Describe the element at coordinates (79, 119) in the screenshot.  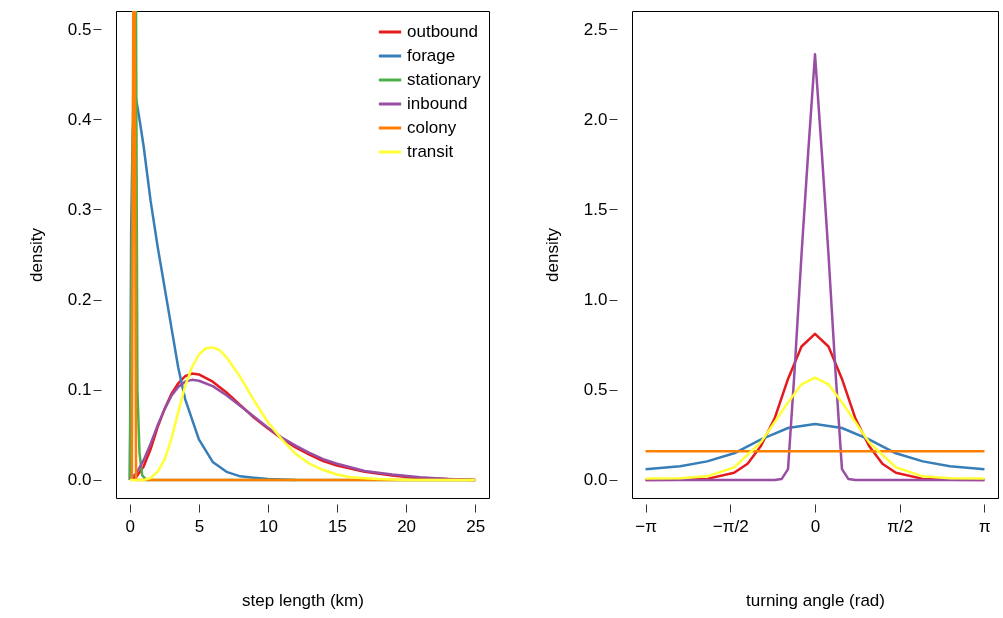
I see `y-tick-label: 0.4` at that location.